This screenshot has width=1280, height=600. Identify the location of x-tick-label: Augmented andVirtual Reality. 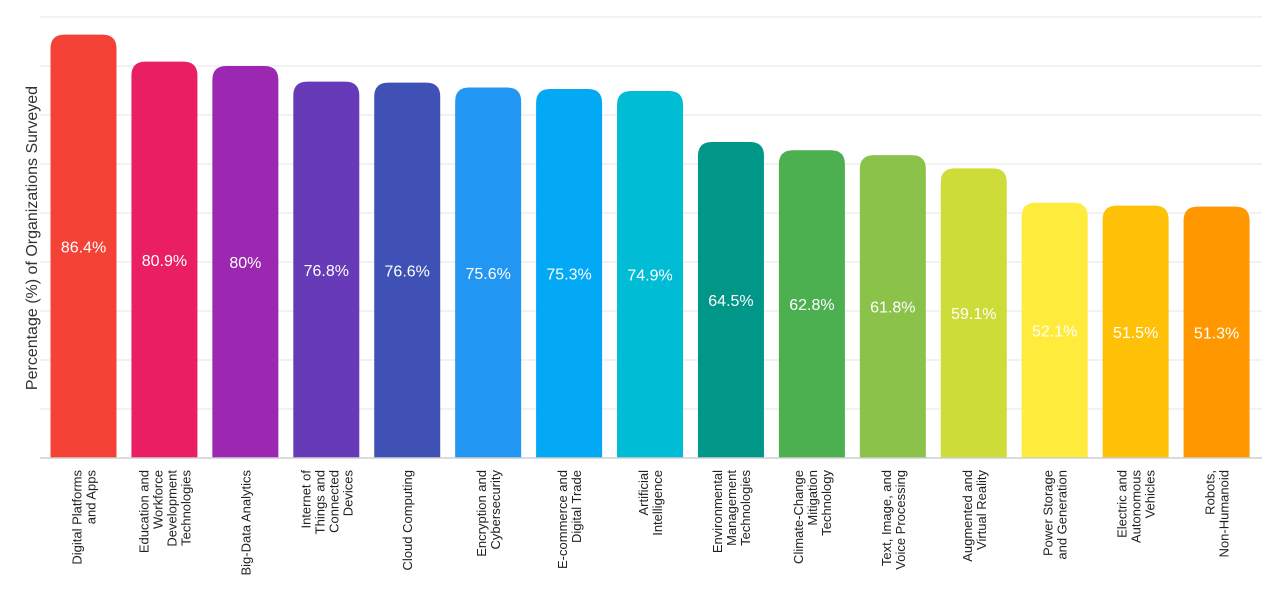
(974, 516).